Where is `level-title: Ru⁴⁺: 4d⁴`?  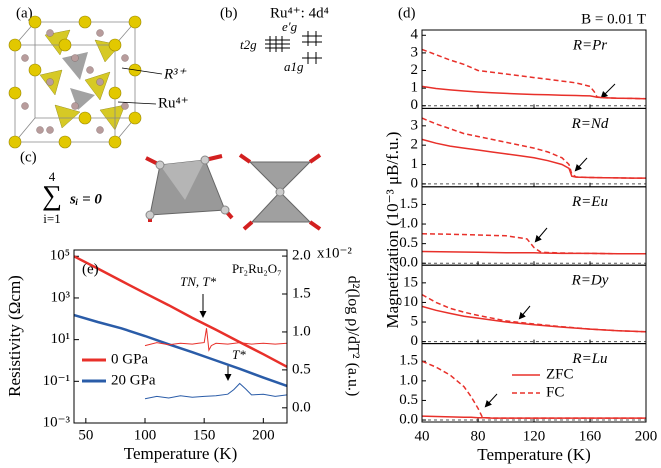
level-title: Ru⁴⁺: 4d⁴ is located at coordinates (299, 13).